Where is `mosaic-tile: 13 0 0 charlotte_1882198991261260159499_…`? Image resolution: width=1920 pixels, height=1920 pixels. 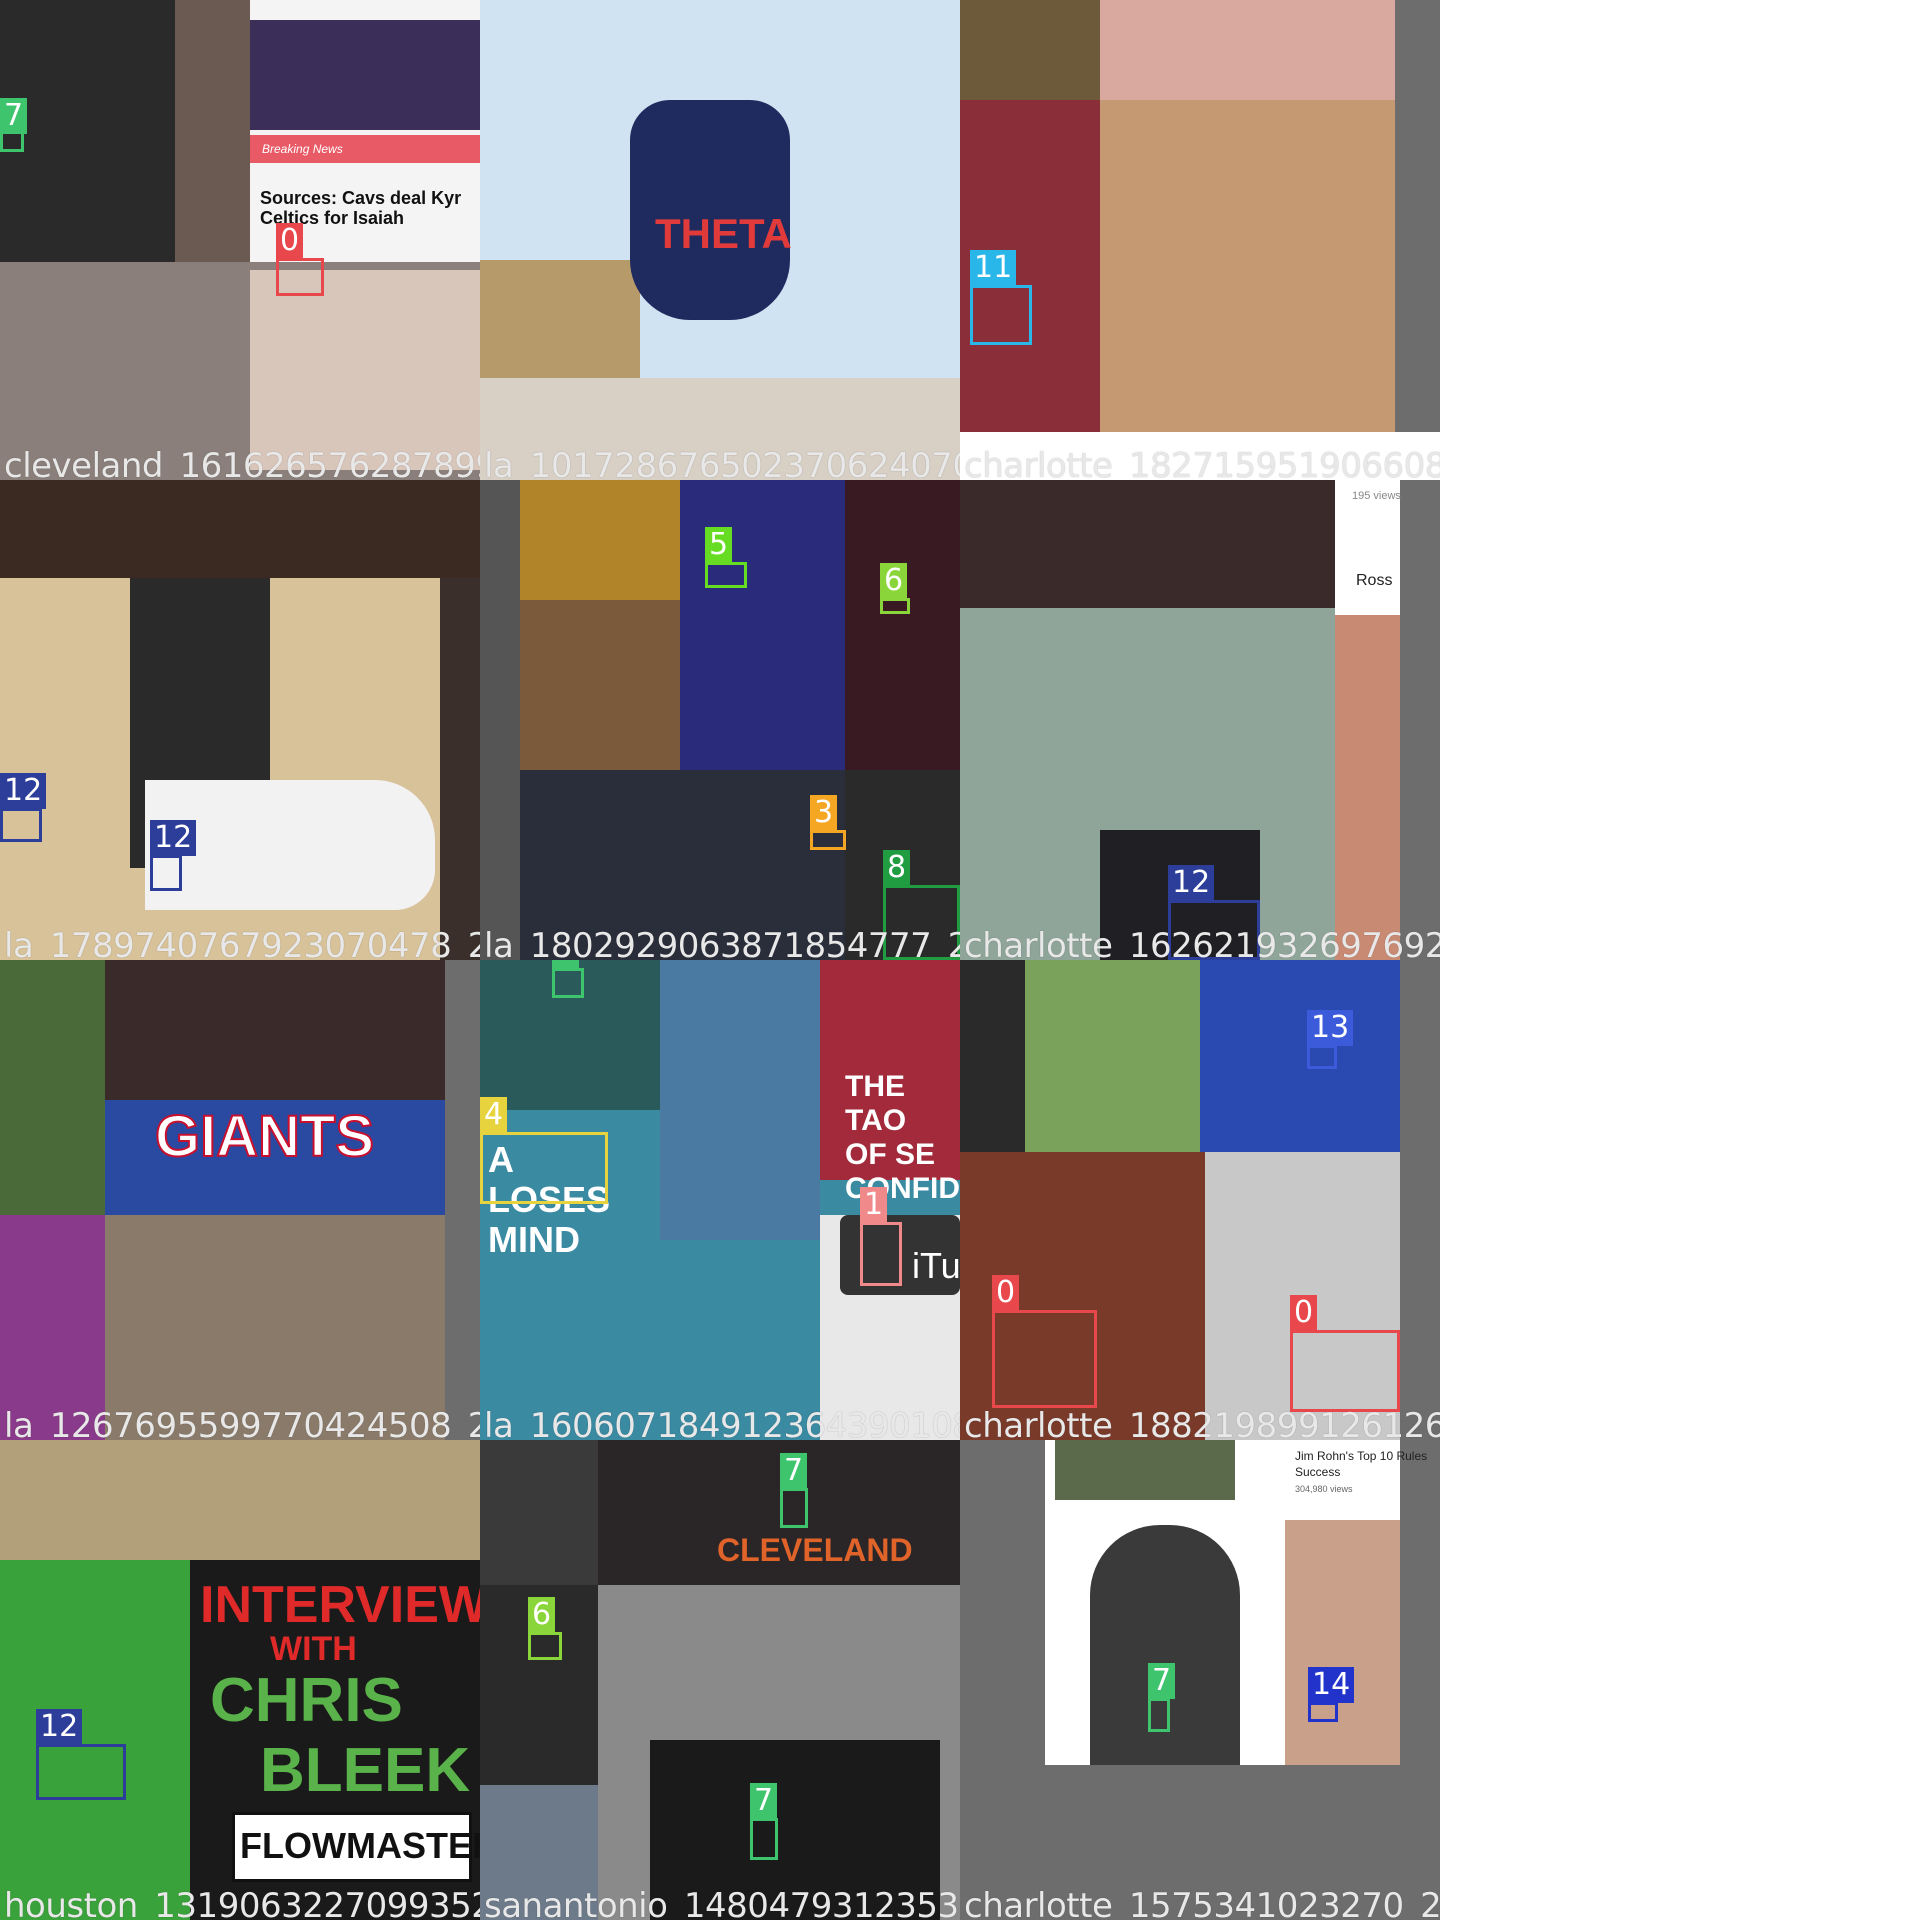 mosaic-tile: 13 0 0 charlotte_1882198991261260159499_… is located at coordinates (1200, 1200).